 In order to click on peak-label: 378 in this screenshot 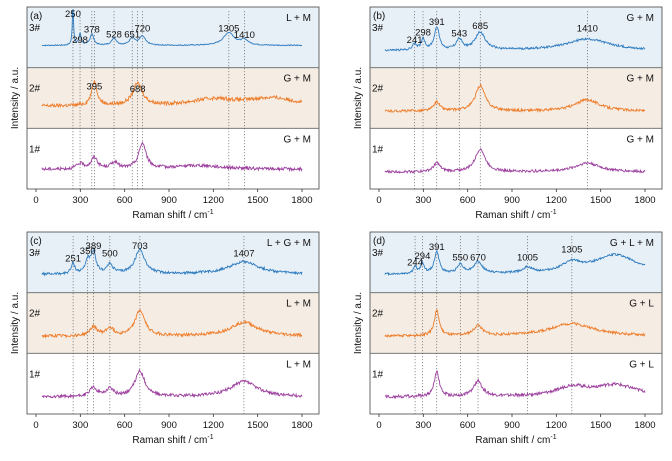, I will do `click(92, 30)`.